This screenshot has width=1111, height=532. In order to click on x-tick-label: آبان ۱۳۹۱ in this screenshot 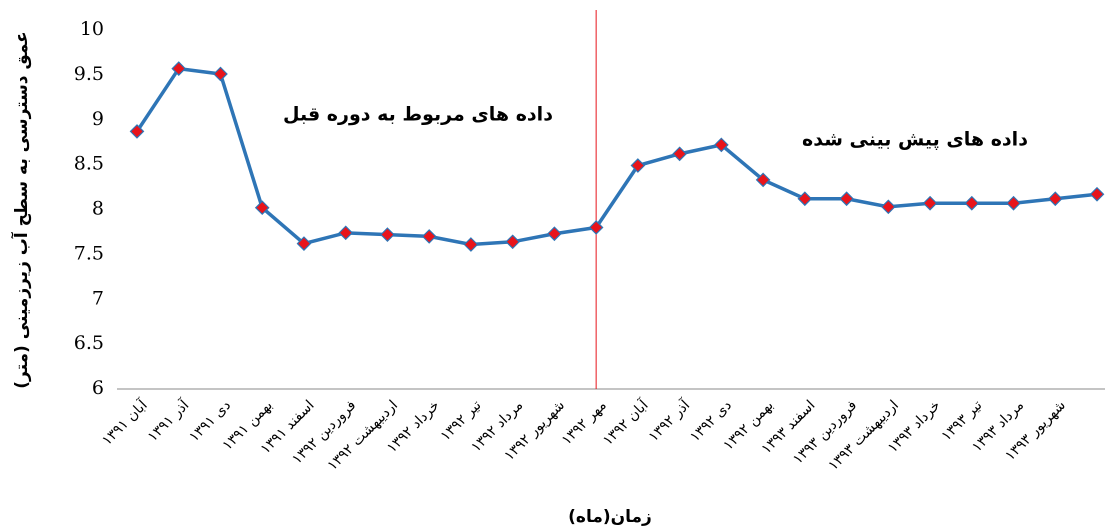, I will do `click(124, 422)`.